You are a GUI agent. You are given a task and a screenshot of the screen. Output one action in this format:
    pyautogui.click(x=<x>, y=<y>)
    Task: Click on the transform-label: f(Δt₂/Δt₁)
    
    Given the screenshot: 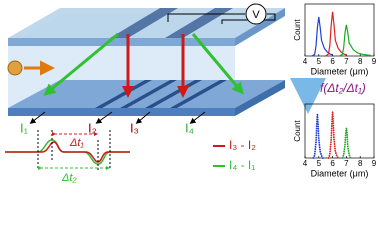 What is the action you would take?
    pyautogui.click(x=343, y=88)
    